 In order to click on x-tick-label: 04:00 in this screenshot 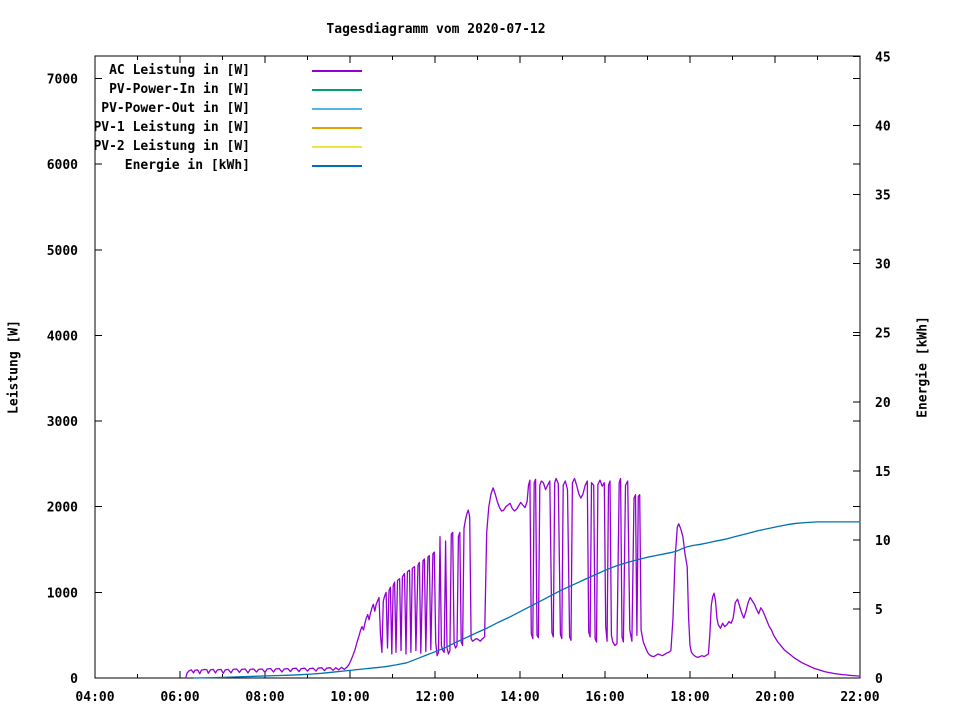, I will do `click(94, 697)`.